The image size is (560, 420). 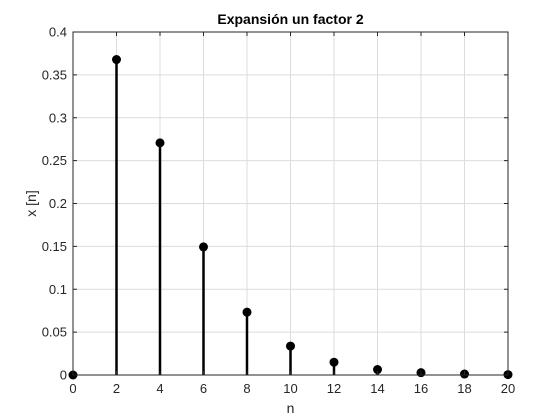 What do you see at coordinates (290, 19) in the screenshot?
I see `chart-title: Expansión un factor 2` at bounding box center [290, 19].